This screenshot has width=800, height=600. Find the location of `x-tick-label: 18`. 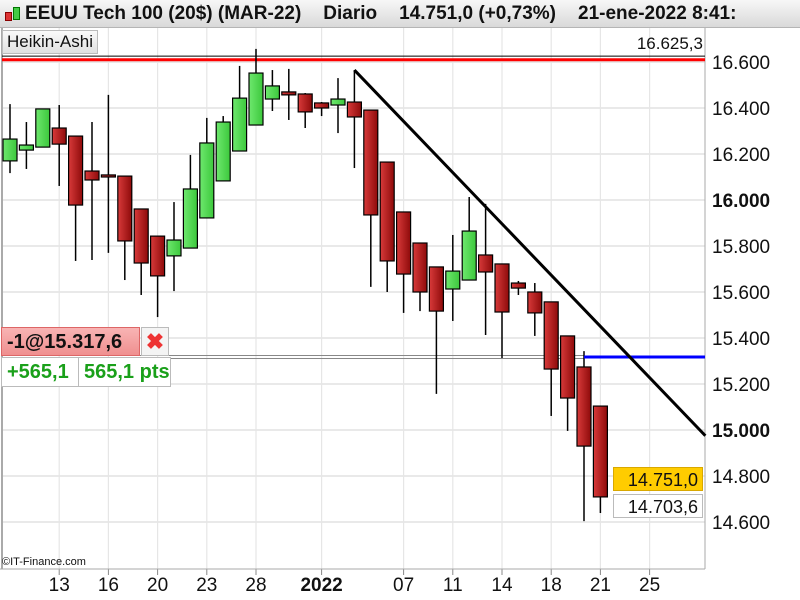

x-tick-label: 18 is located at coordinates (551, 585).